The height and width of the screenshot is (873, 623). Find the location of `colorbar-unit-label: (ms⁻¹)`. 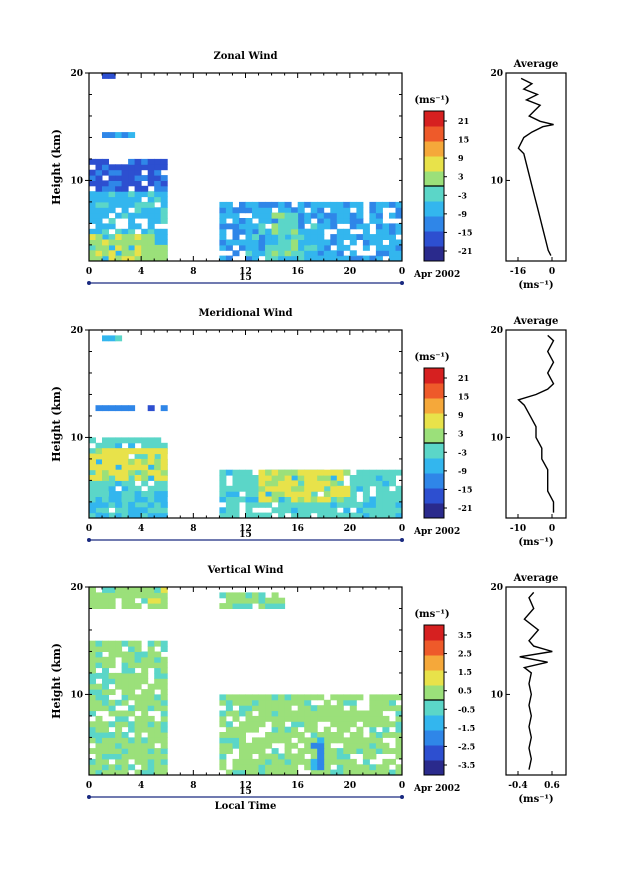

colorbar-unit-label: (ms⁻¹) is located at coordinates (431, 357).